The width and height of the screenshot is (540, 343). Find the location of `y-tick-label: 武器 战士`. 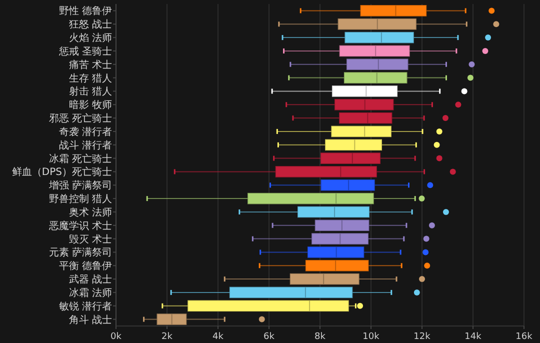

y-tick-label: 武器 战士 is located at coordinates (90, 280).